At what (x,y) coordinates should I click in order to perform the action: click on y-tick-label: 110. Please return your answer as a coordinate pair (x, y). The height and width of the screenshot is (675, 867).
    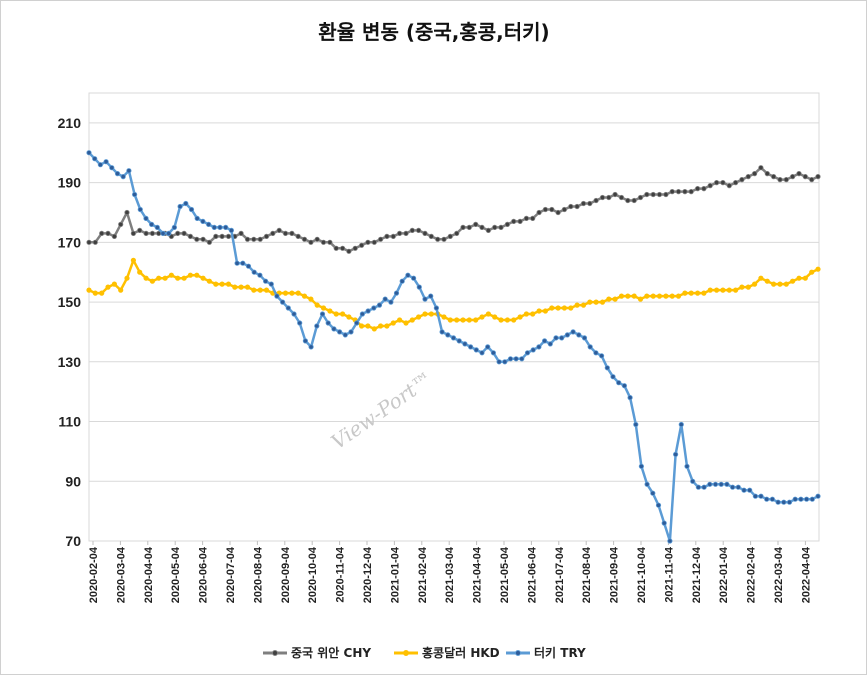
    Looking at the image, I should click on (69, 422).